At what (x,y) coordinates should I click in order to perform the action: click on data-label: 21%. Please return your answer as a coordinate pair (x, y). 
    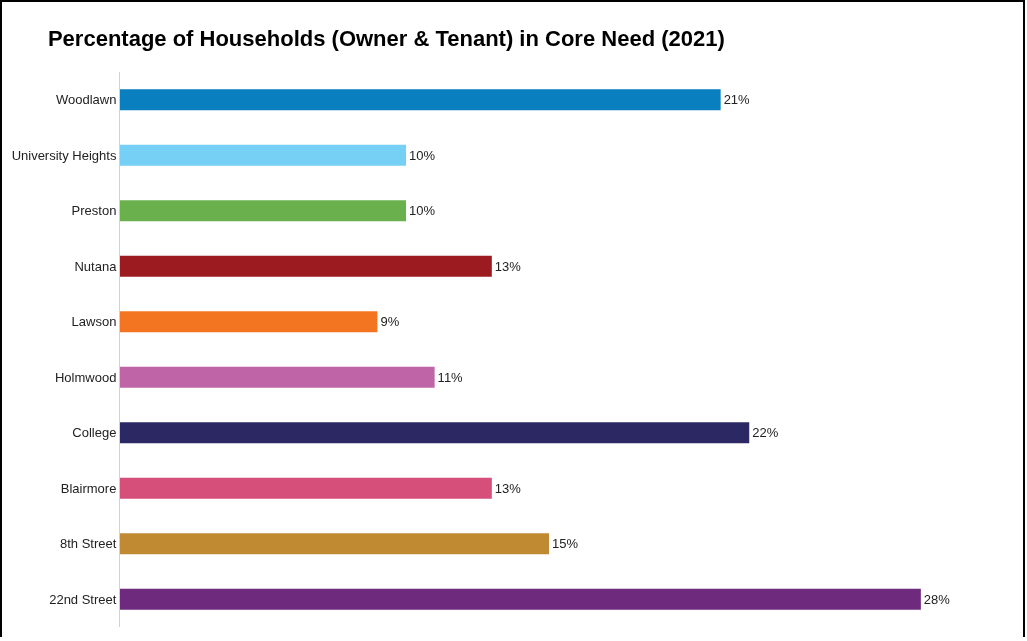
    Looking at the image, I should click on (737, 100).